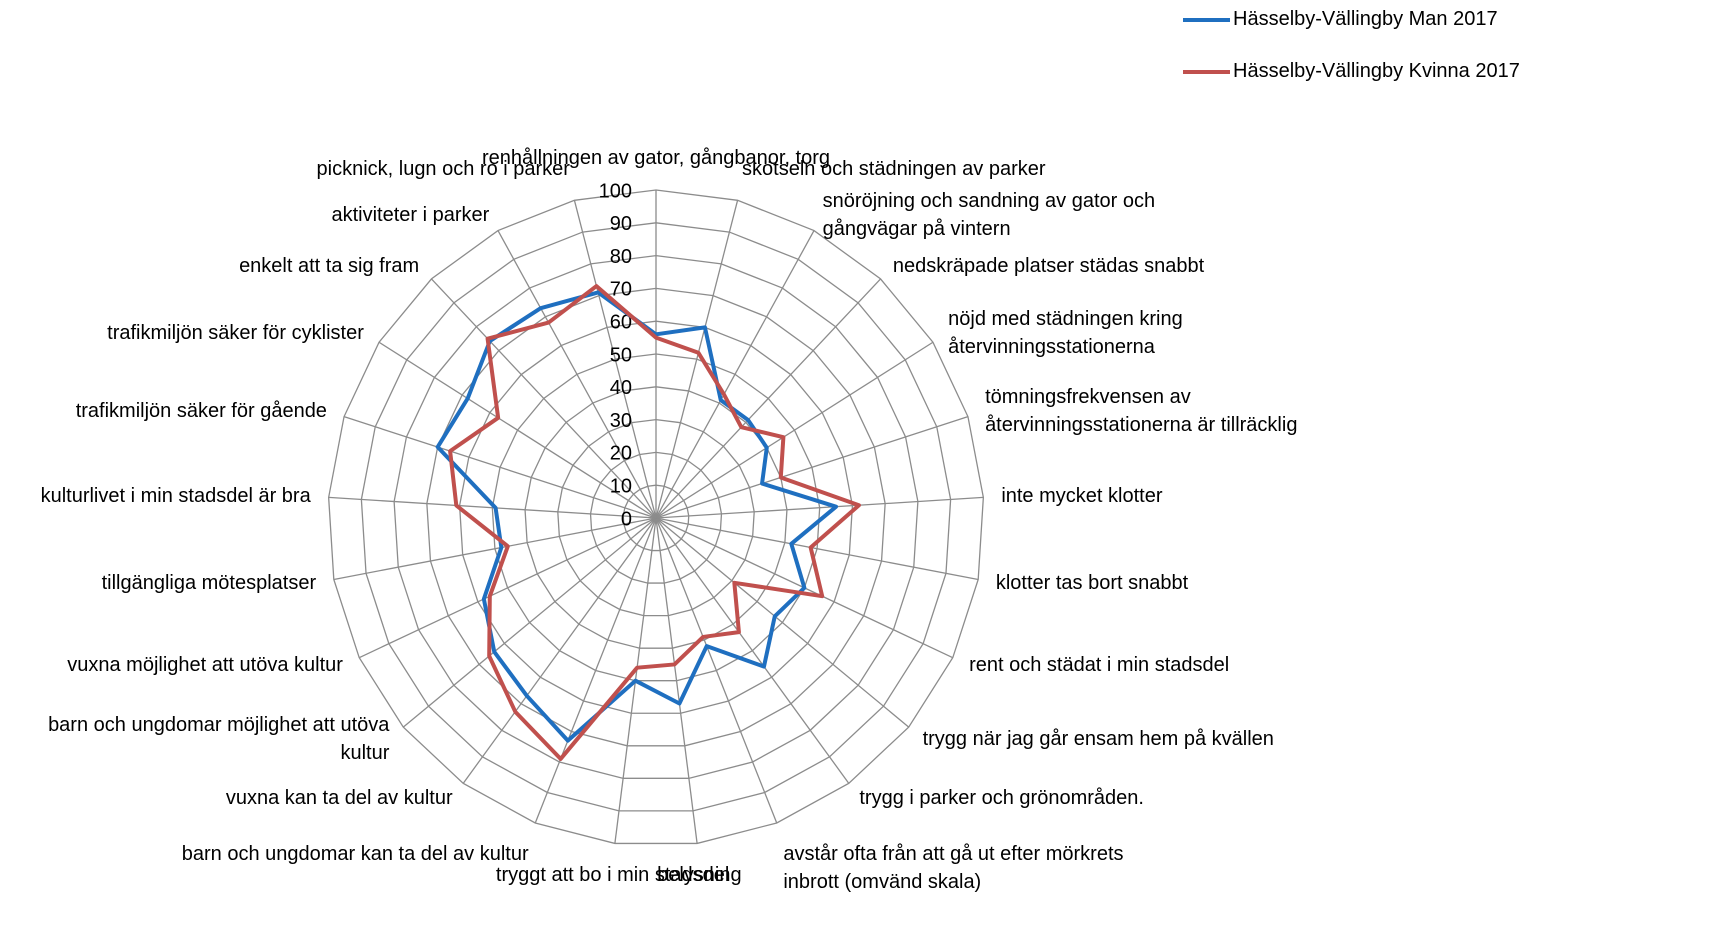  Describe the element at coordinates (621, 290) in the screenshot. I see `axis-tick-label: 70` at that location.